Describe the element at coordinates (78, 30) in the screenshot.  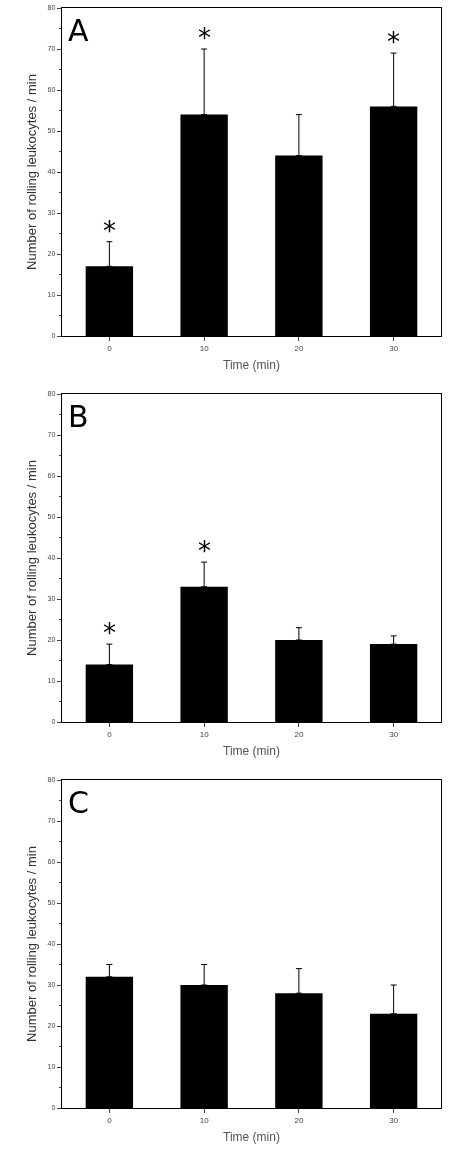
I see `chart-title: A` at that location.